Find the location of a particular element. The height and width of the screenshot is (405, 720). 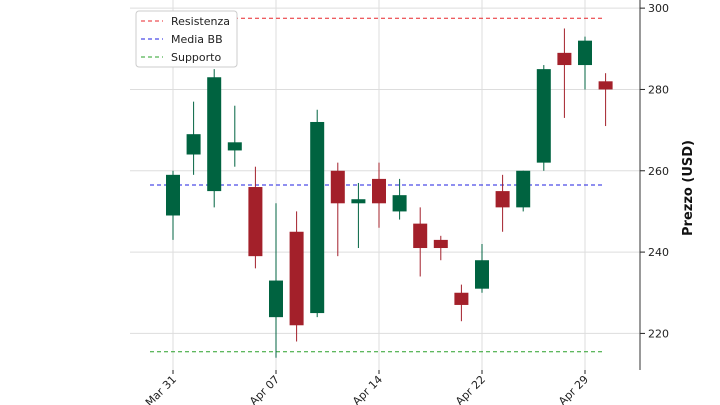

y-axis-title: Prezzo (USD) is located at coordinates (688, 188).